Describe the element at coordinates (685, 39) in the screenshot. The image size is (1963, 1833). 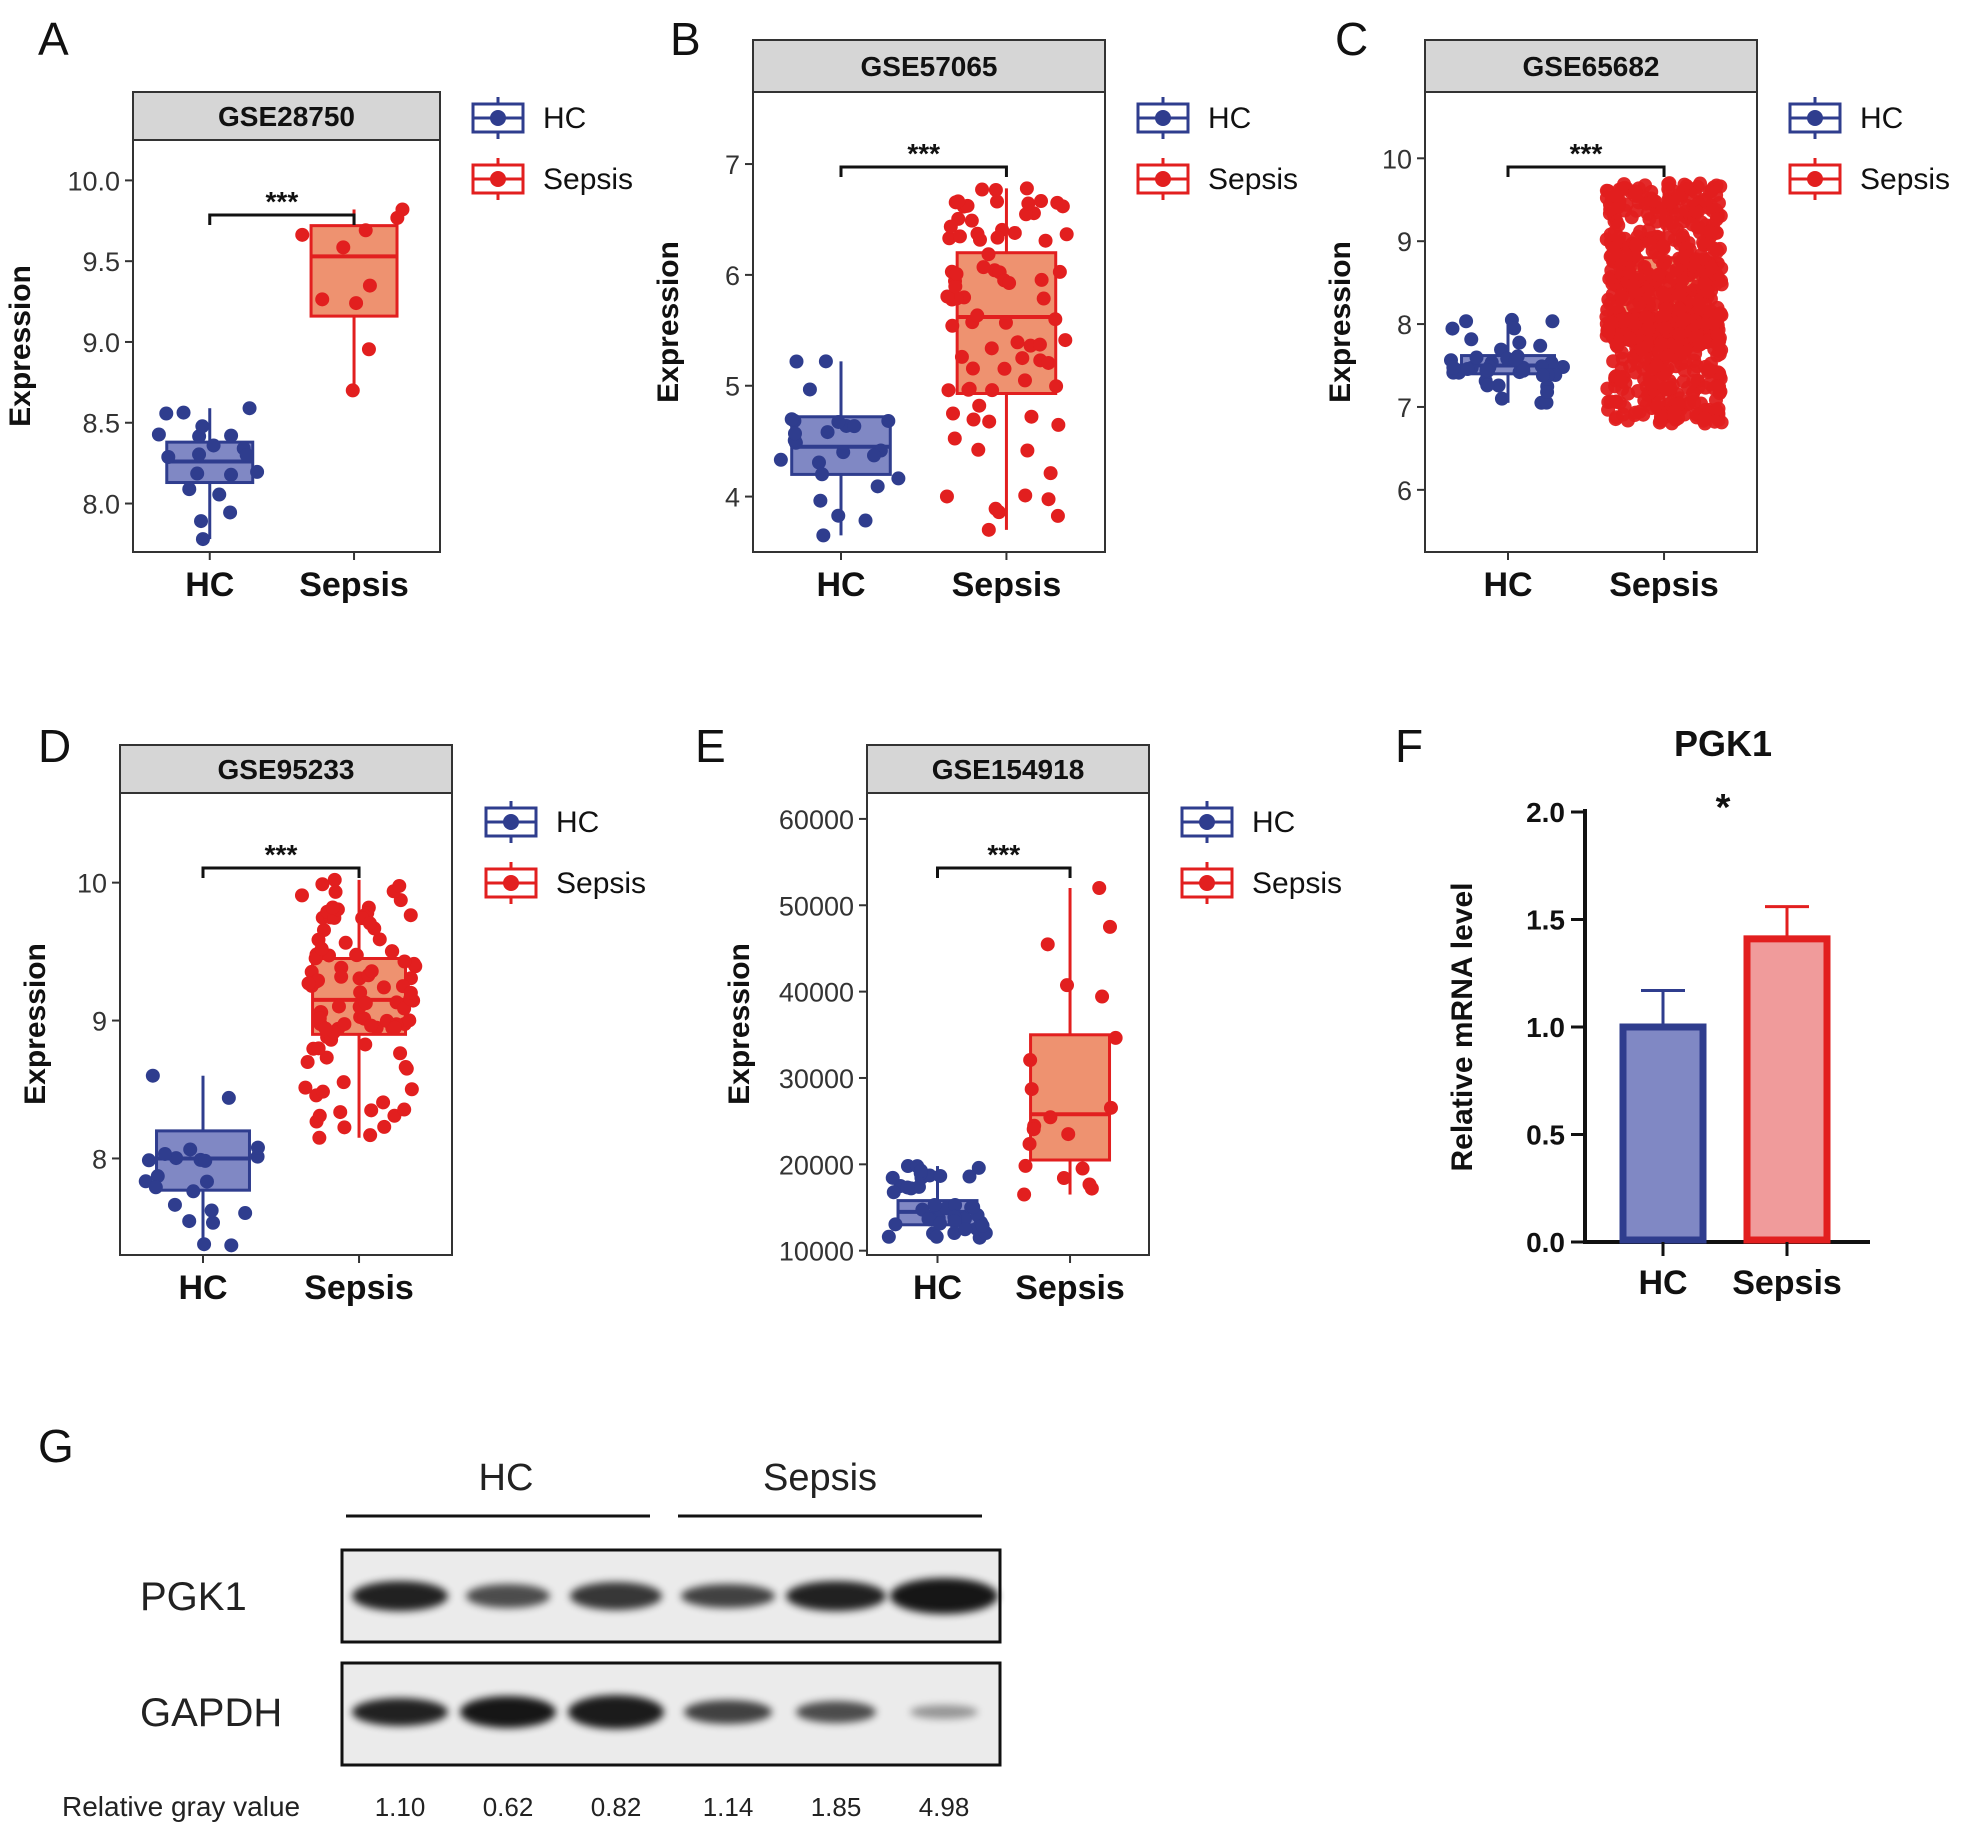
I see `panel-letter: B` at that location.